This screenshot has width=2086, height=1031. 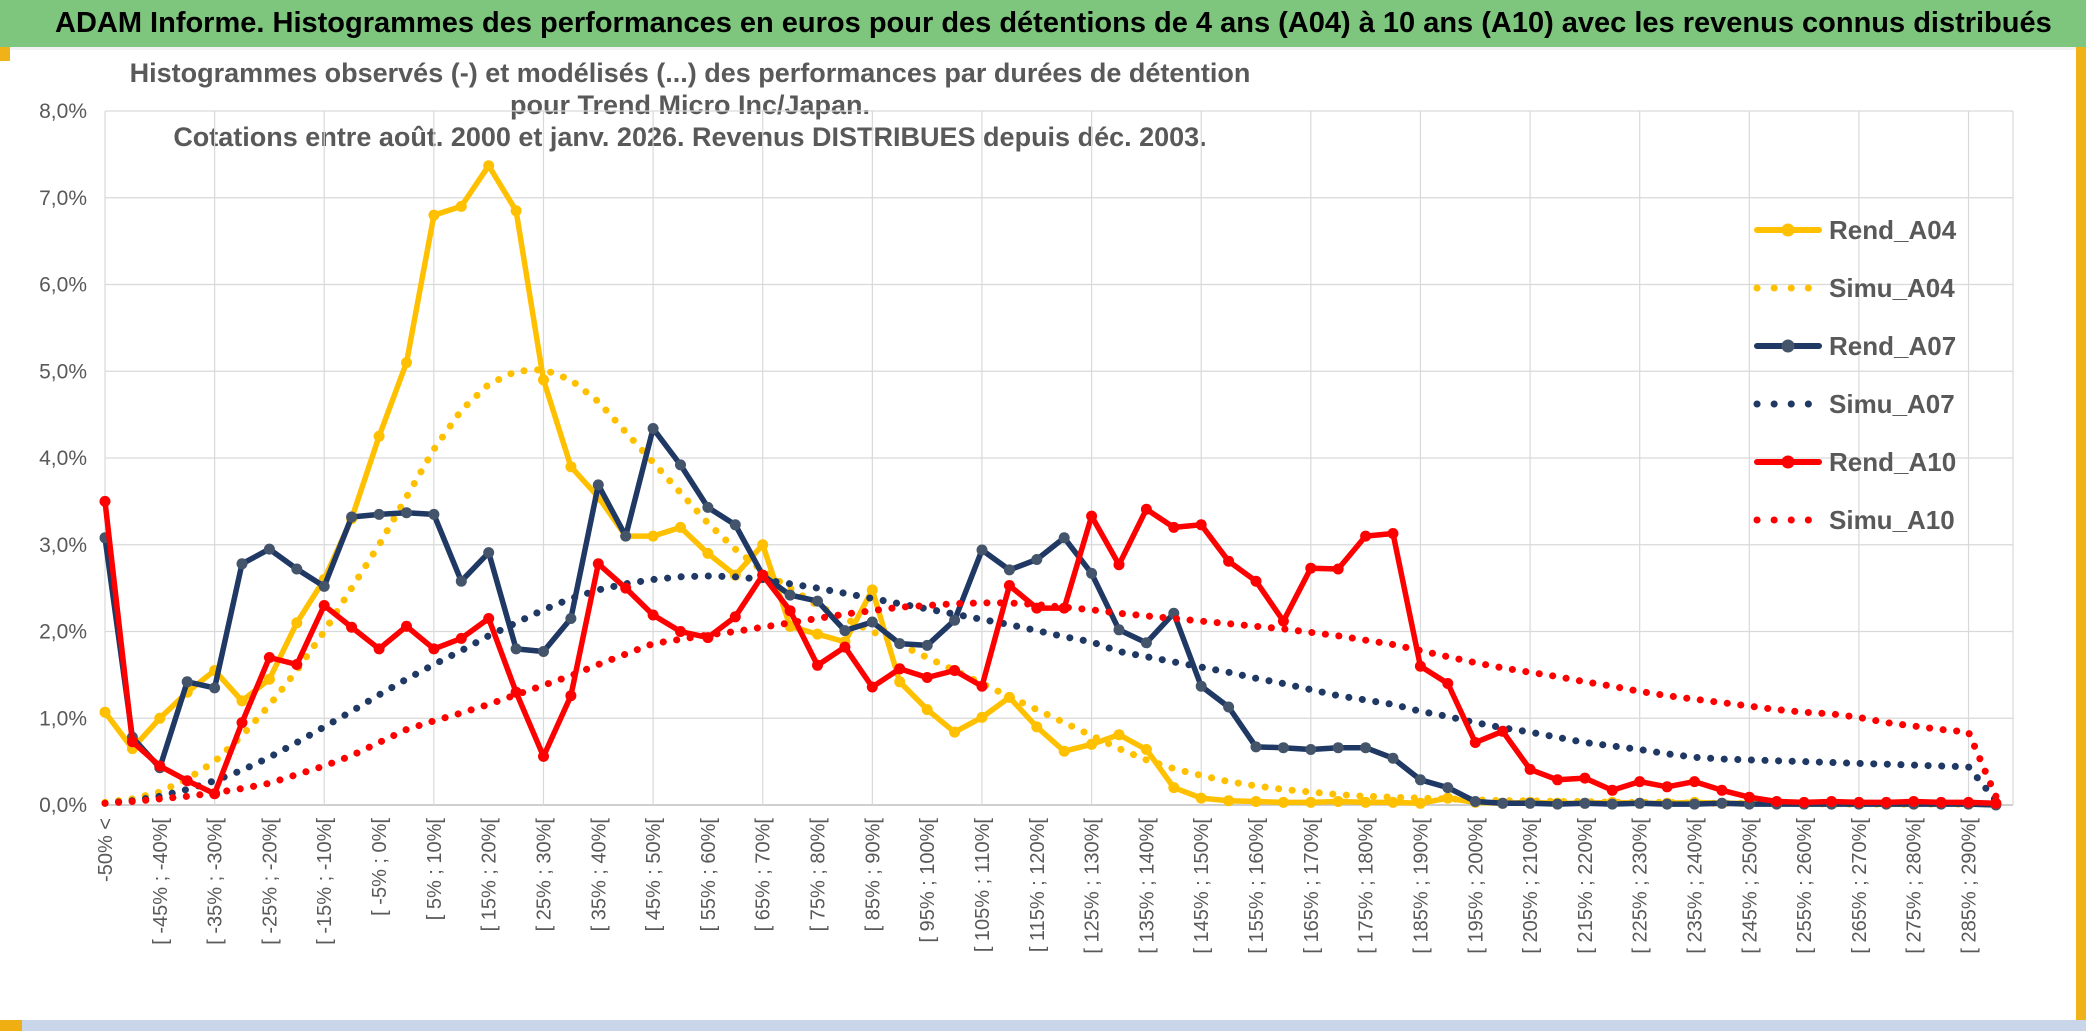 What do you see at coordinates (1855, 346) in the screenshot?
I see `legend-item-rend_a07: Rend_A07` at bounding box center [1855, 346].